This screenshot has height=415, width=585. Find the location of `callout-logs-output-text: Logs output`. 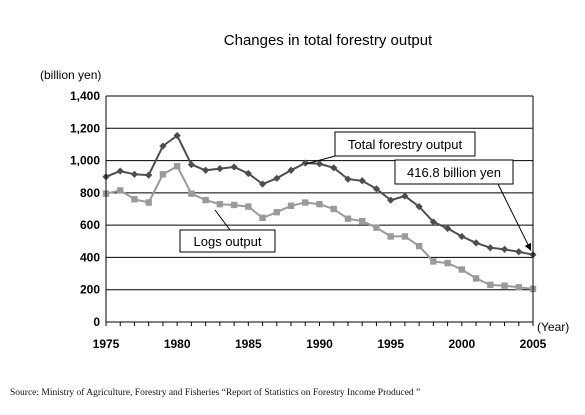

callout-logs-output-text: Logs output is located at coordinates (228, 241).